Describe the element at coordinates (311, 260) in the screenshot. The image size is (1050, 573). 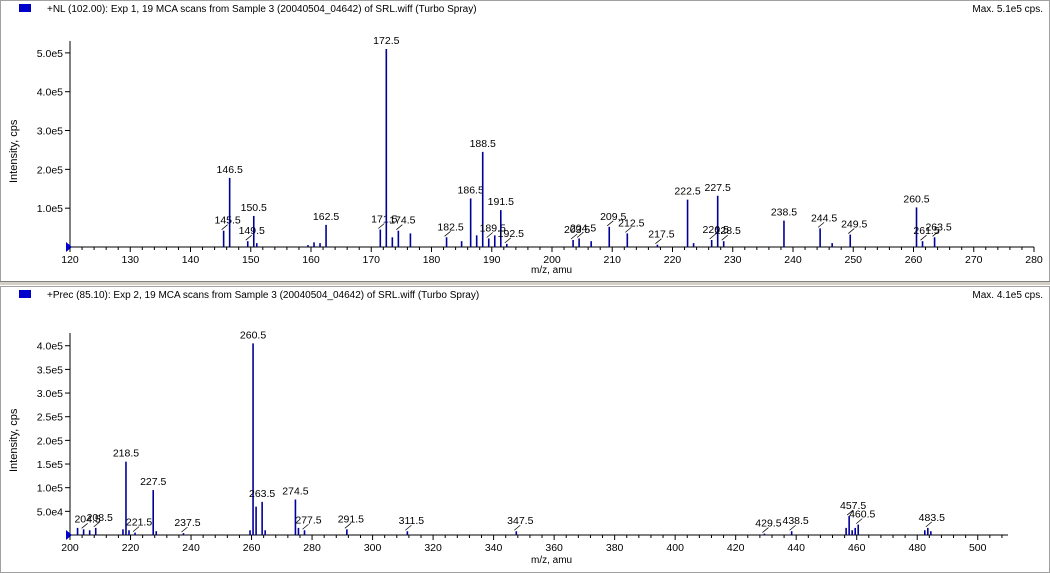
I see `x-tick-label: 160` at that location.